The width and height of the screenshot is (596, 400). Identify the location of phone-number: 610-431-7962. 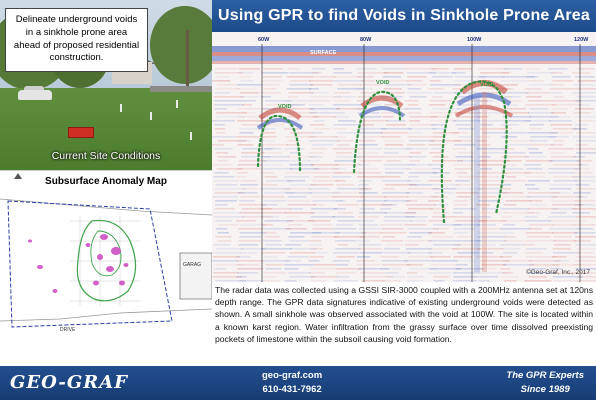
(292, 389).